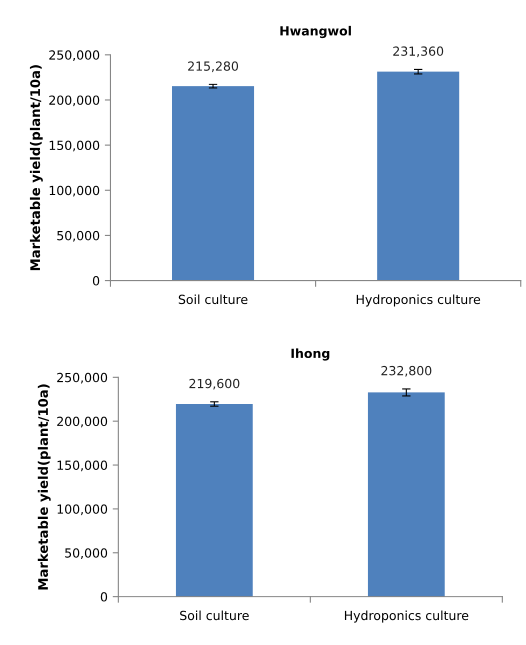 The image size is (526, 645). Describe the element at coordinates (214, 384) in the screenshot. I see `data-label: 219,600` at that location.